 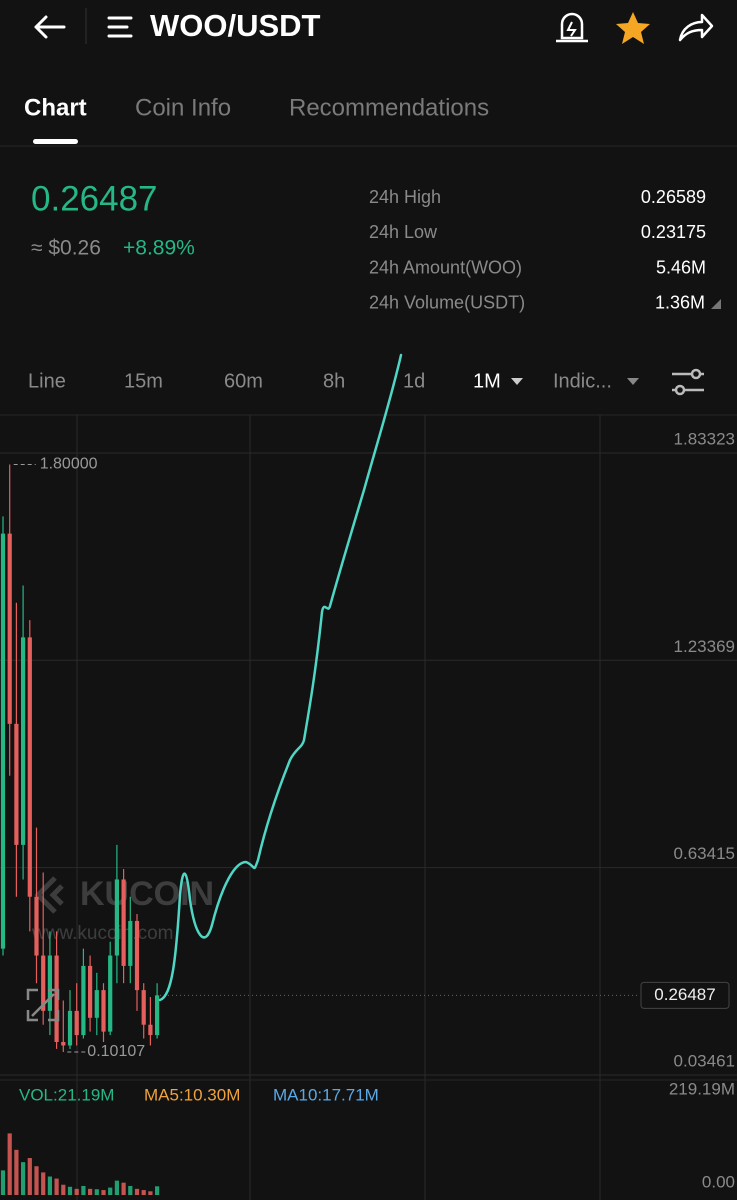 I want to click on pair-title: WOO/USDT, so click(x=235, y=25).